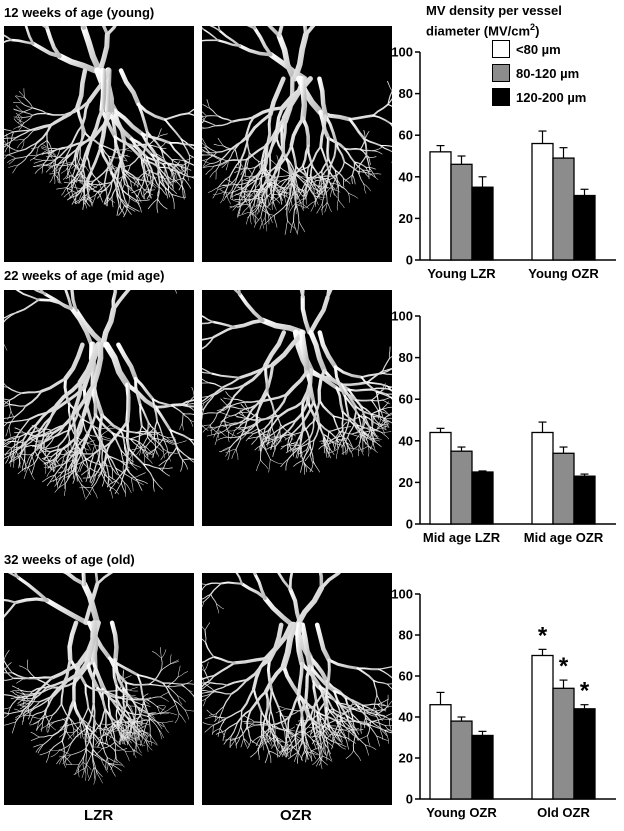 The height and width of the screenshot is (831, 624). Describe the element at coordinates (79, 12) in the screenshot. I see `row-title-young: 12 weeks of age (young)` at that location.